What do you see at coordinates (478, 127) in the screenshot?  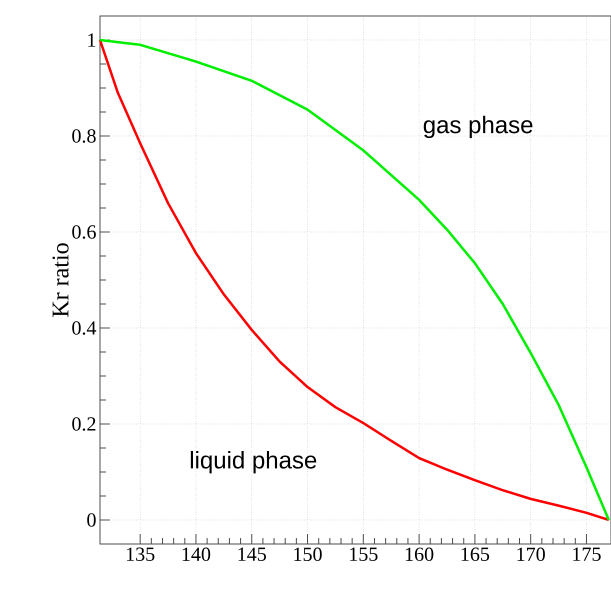 I see `annotation: gas phase` at bounding box center [478, 127].